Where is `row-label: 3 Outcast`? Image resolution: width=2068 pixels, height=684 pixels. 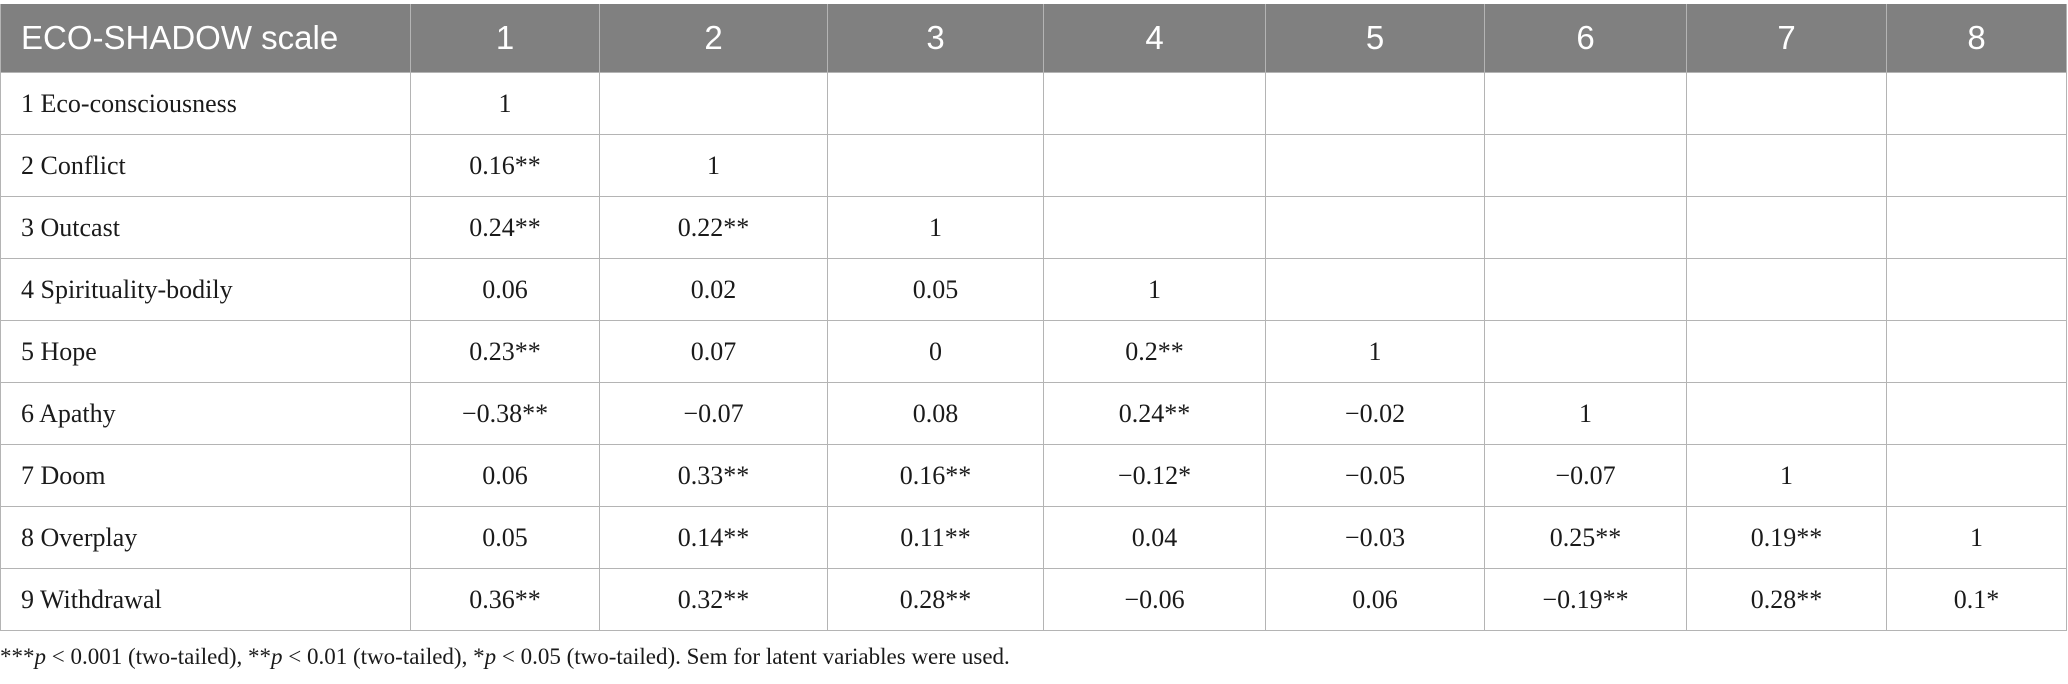
row-label: 3 Outcast is located at coordinates (205, 227).